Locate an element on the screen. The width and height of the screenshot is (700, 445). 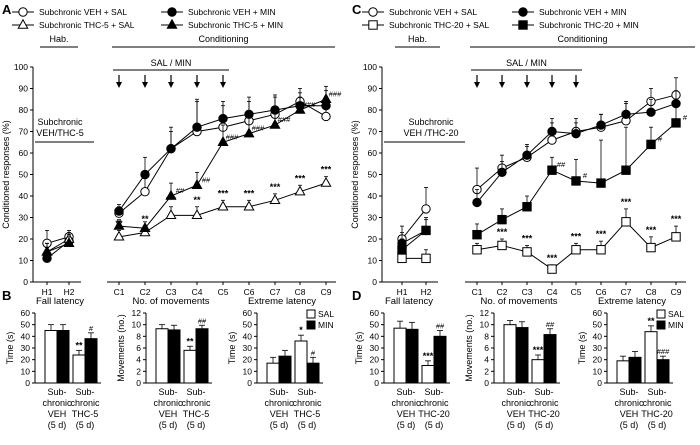
legend-label: SAL is located at coordinates (326, 314).